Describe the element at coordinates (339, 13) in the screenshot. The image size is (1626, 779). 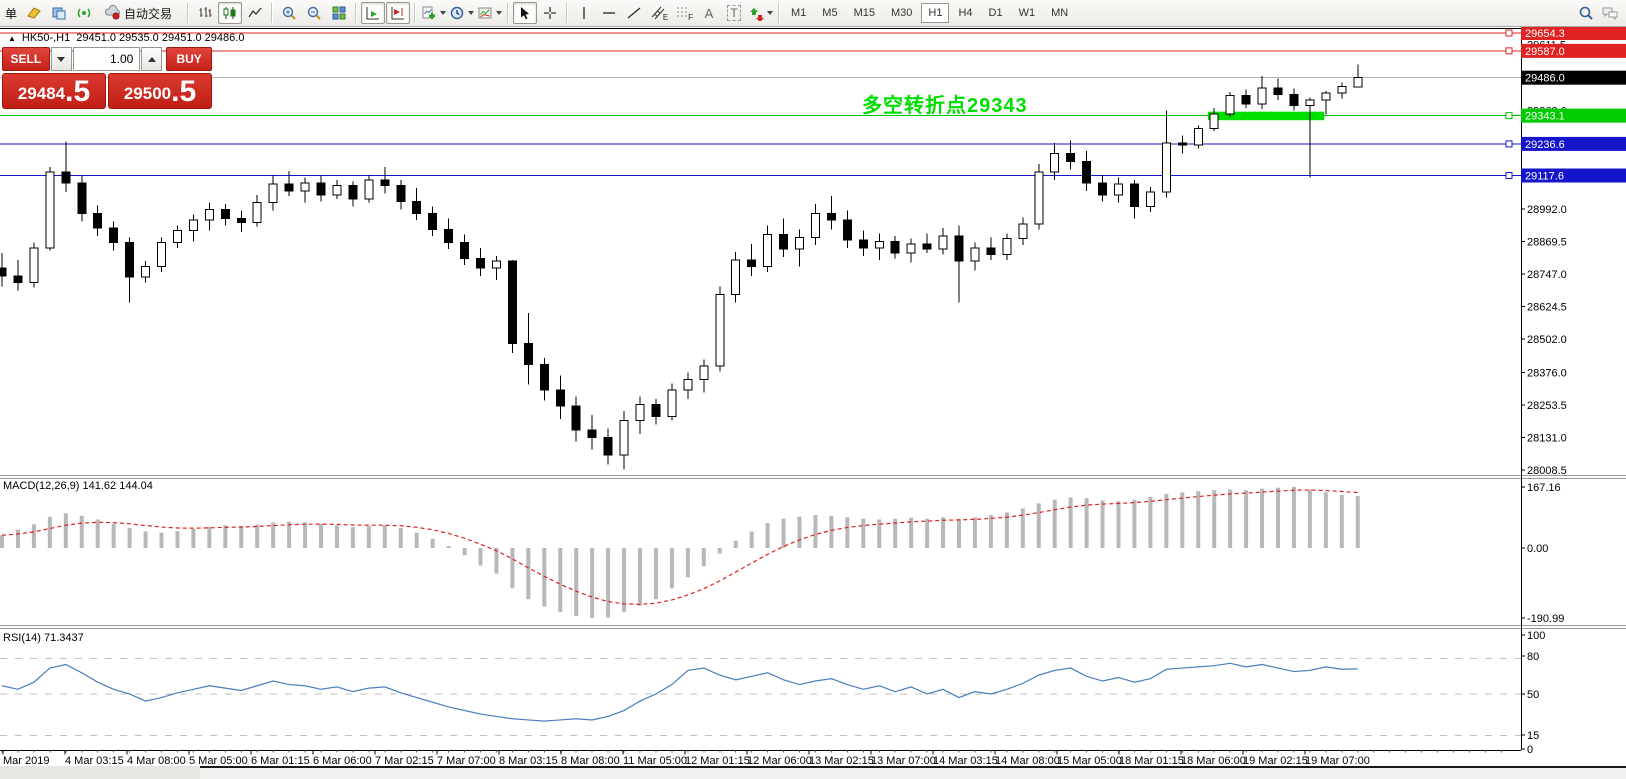
I see `tile-windows-button` at that location.